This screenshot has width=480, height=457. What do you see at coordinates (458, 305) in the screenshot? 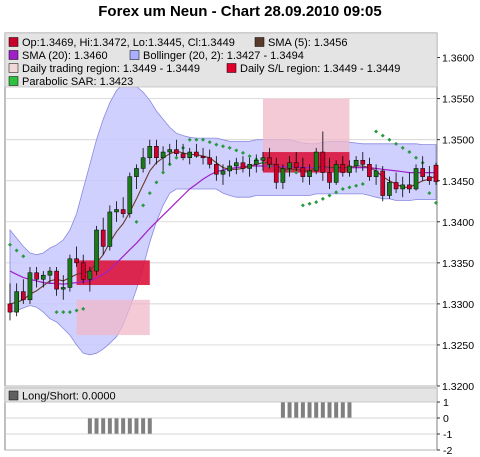
I see `y-tick-label: 1.3300` at bounding box center [458, 305].